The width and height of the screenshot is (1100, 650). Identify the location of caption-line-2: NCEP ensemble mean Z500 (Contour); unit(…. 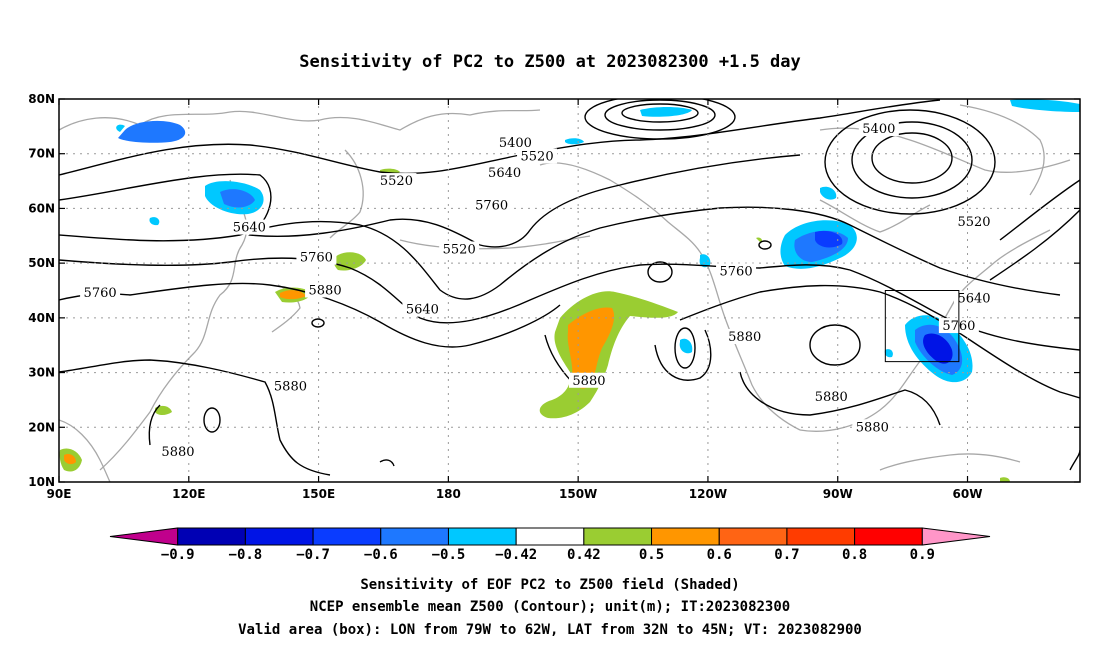
(550, 607).